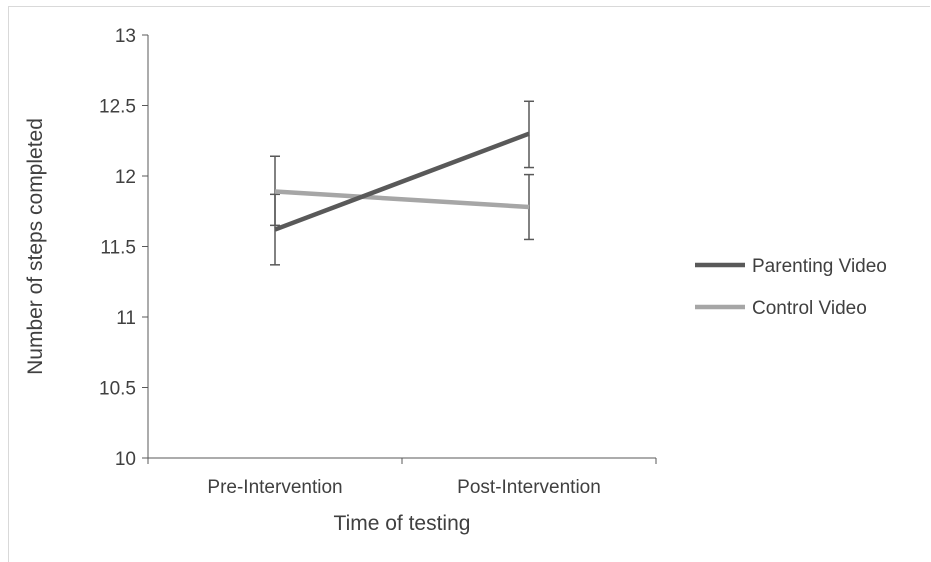 The height and width of the screenshot is (562, 931). I want to click on y-tick-label: 10, so click(125, 459).